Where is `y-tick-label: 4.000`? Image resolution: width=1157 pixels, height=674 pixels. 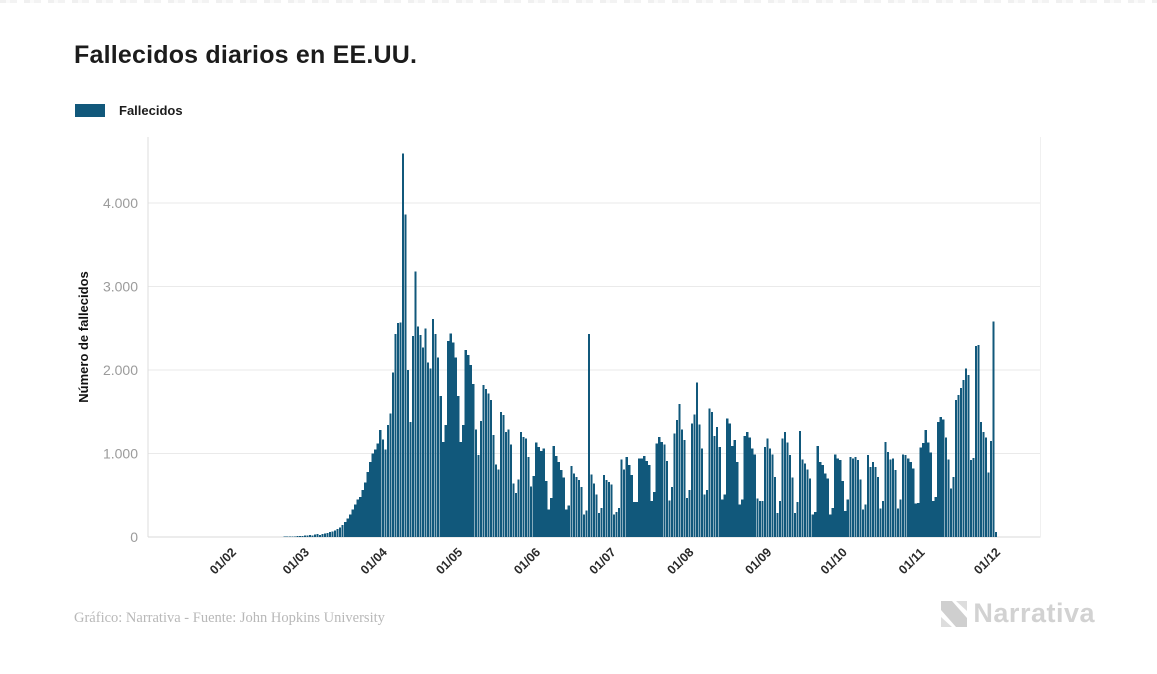 y-tick-label: 4.000 is located at coordinates (120, 203).